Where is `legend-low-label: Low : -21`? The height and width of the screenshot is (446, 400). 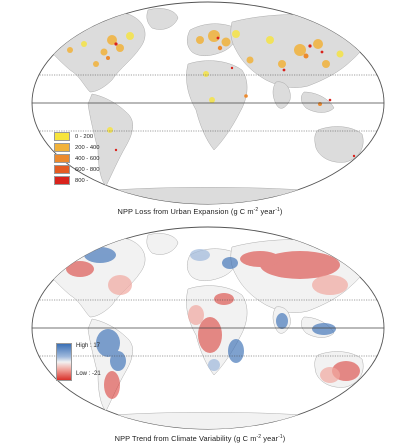 legend-low-label: Low : -21 is located at coordinates (88, 374).